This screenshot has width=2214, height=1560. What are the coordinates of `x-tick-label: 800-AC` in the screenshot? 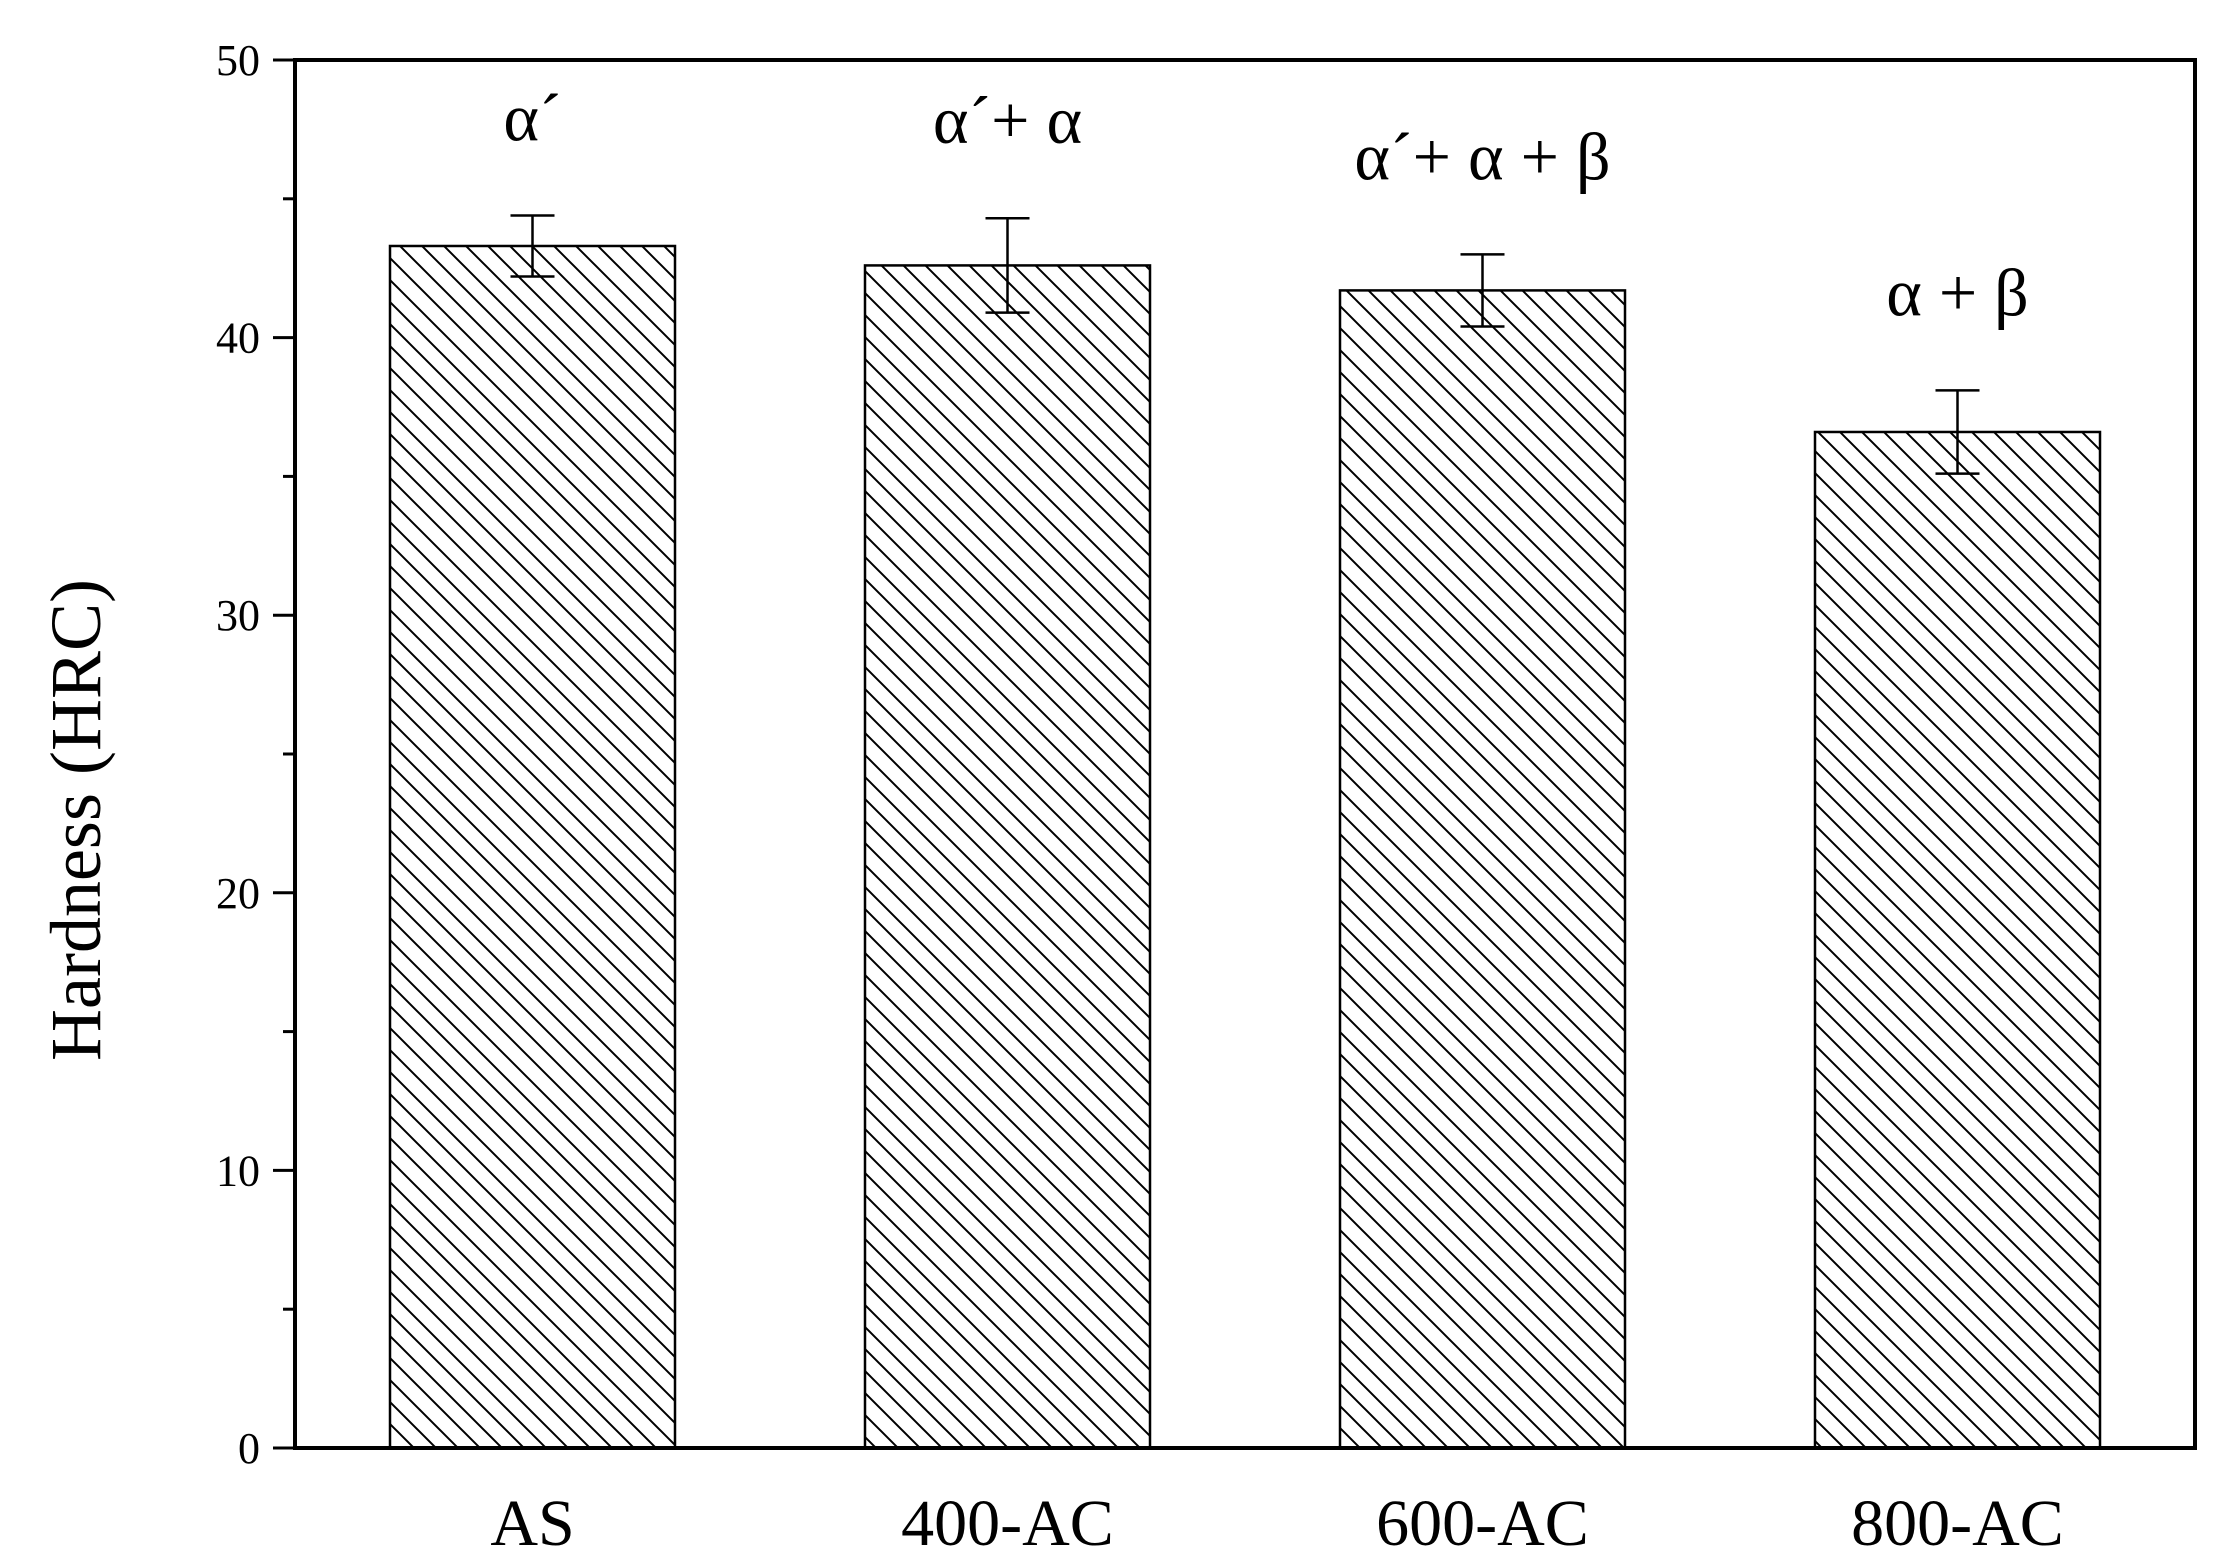 It's located at (1957, 1523).